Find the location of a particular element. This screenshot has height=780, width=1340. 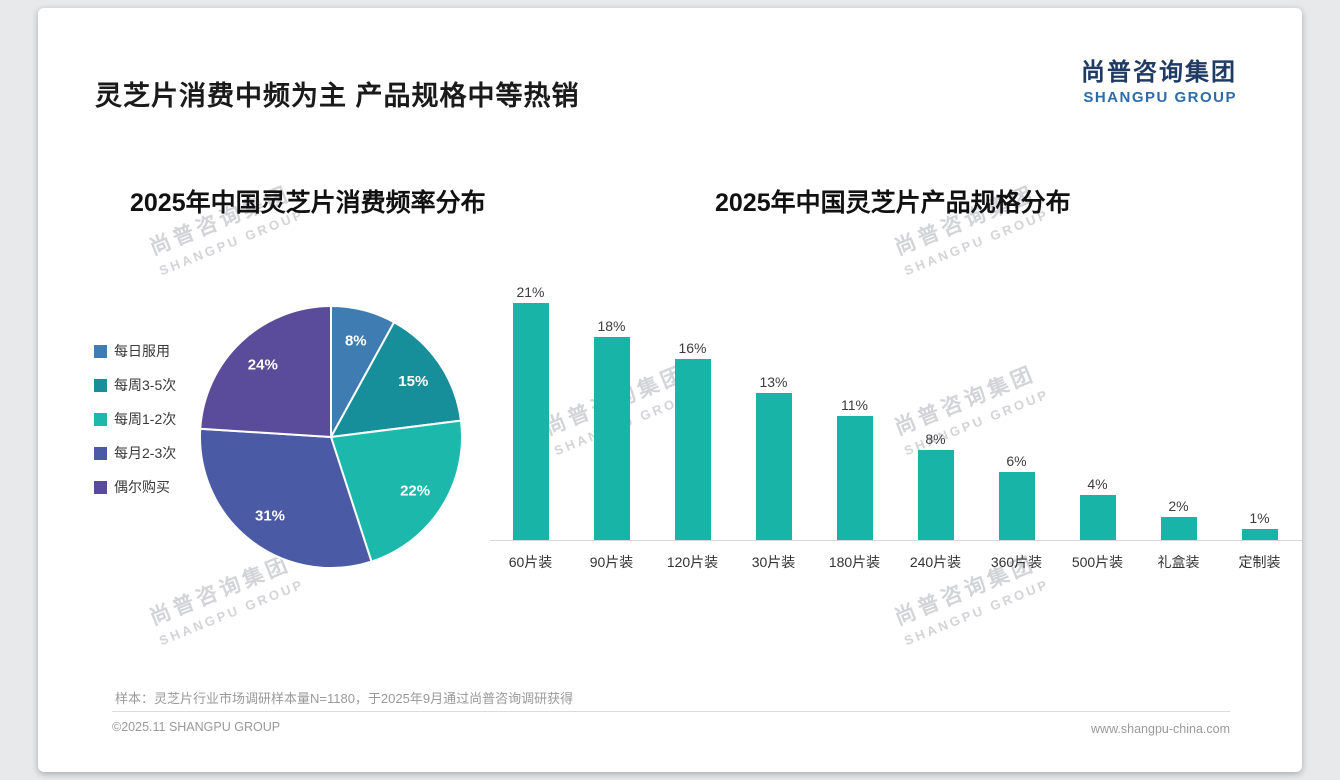

bar-category-label: 360片装 is located at coordinates (1016, 562).